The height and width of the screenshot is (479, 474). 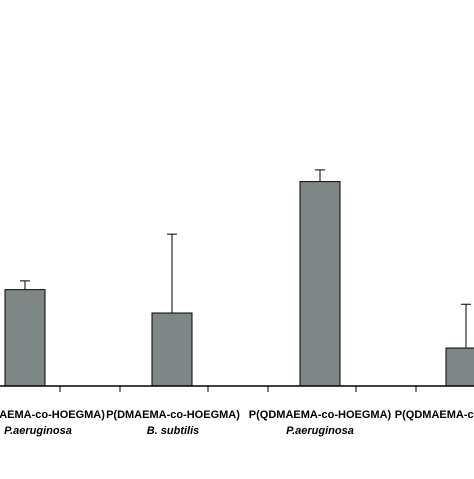 I want to click on x-tick-sublabel-1: P.aeruginosa, so click(x=38, y=431).